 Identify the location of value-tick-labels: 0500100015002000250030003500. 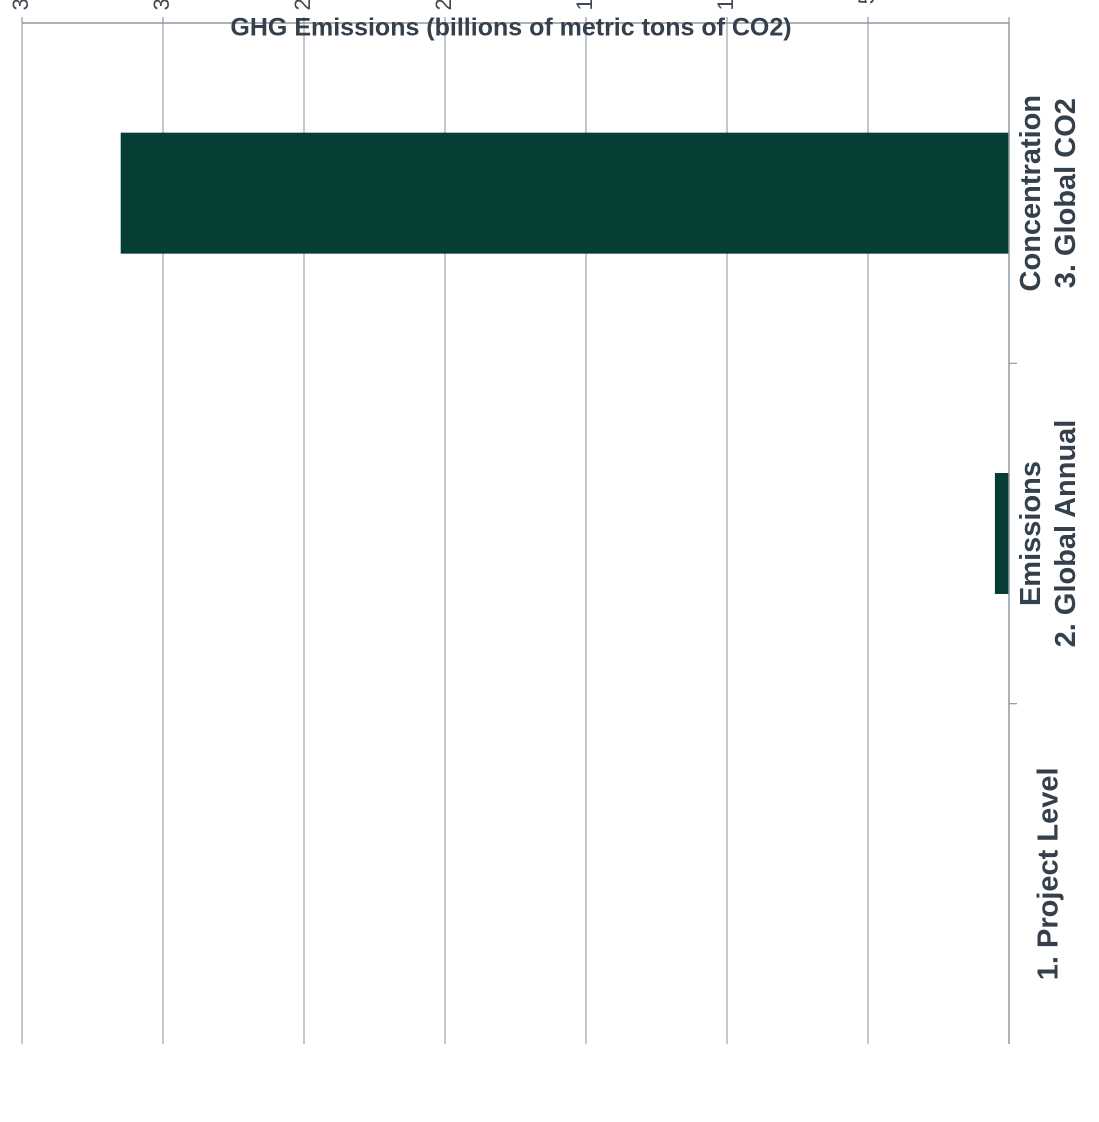
(443, 5).